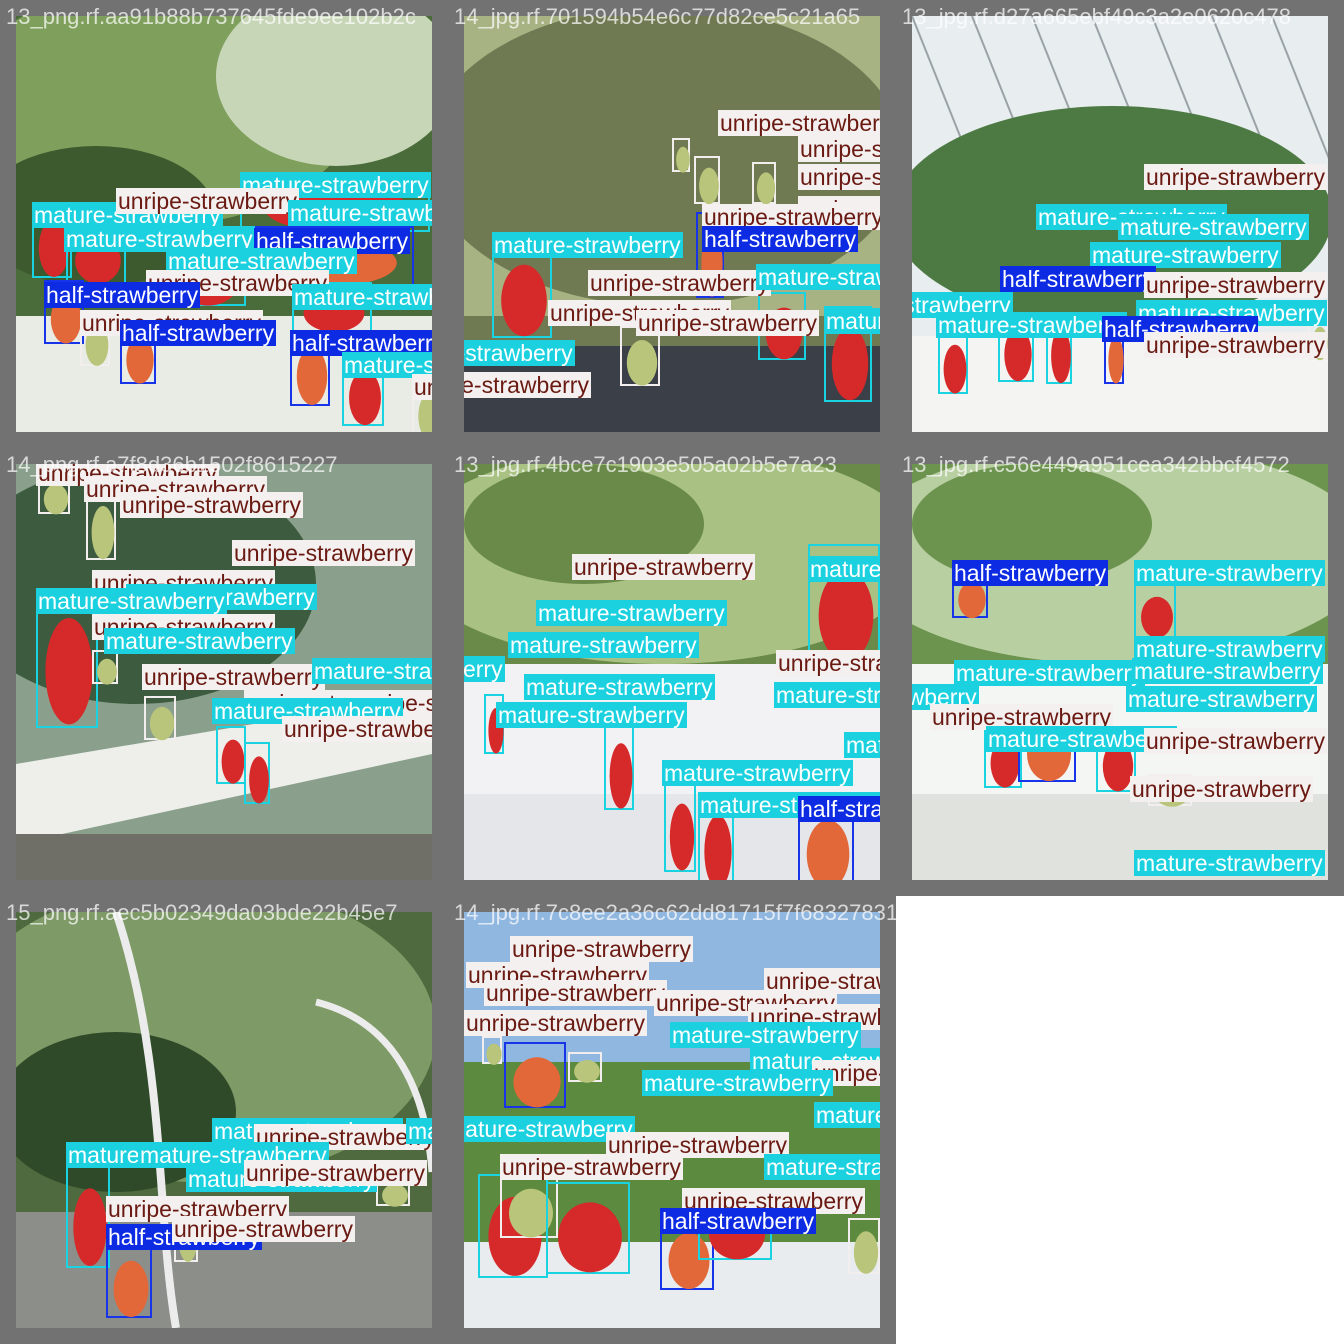 This screenshot has height=1344, width=1344. Describe the element at coordinates (202, 912) in the screenshot. I see `tile-filename: 15_png.rf.aec5b02349da03bde22b45e7` at that location.